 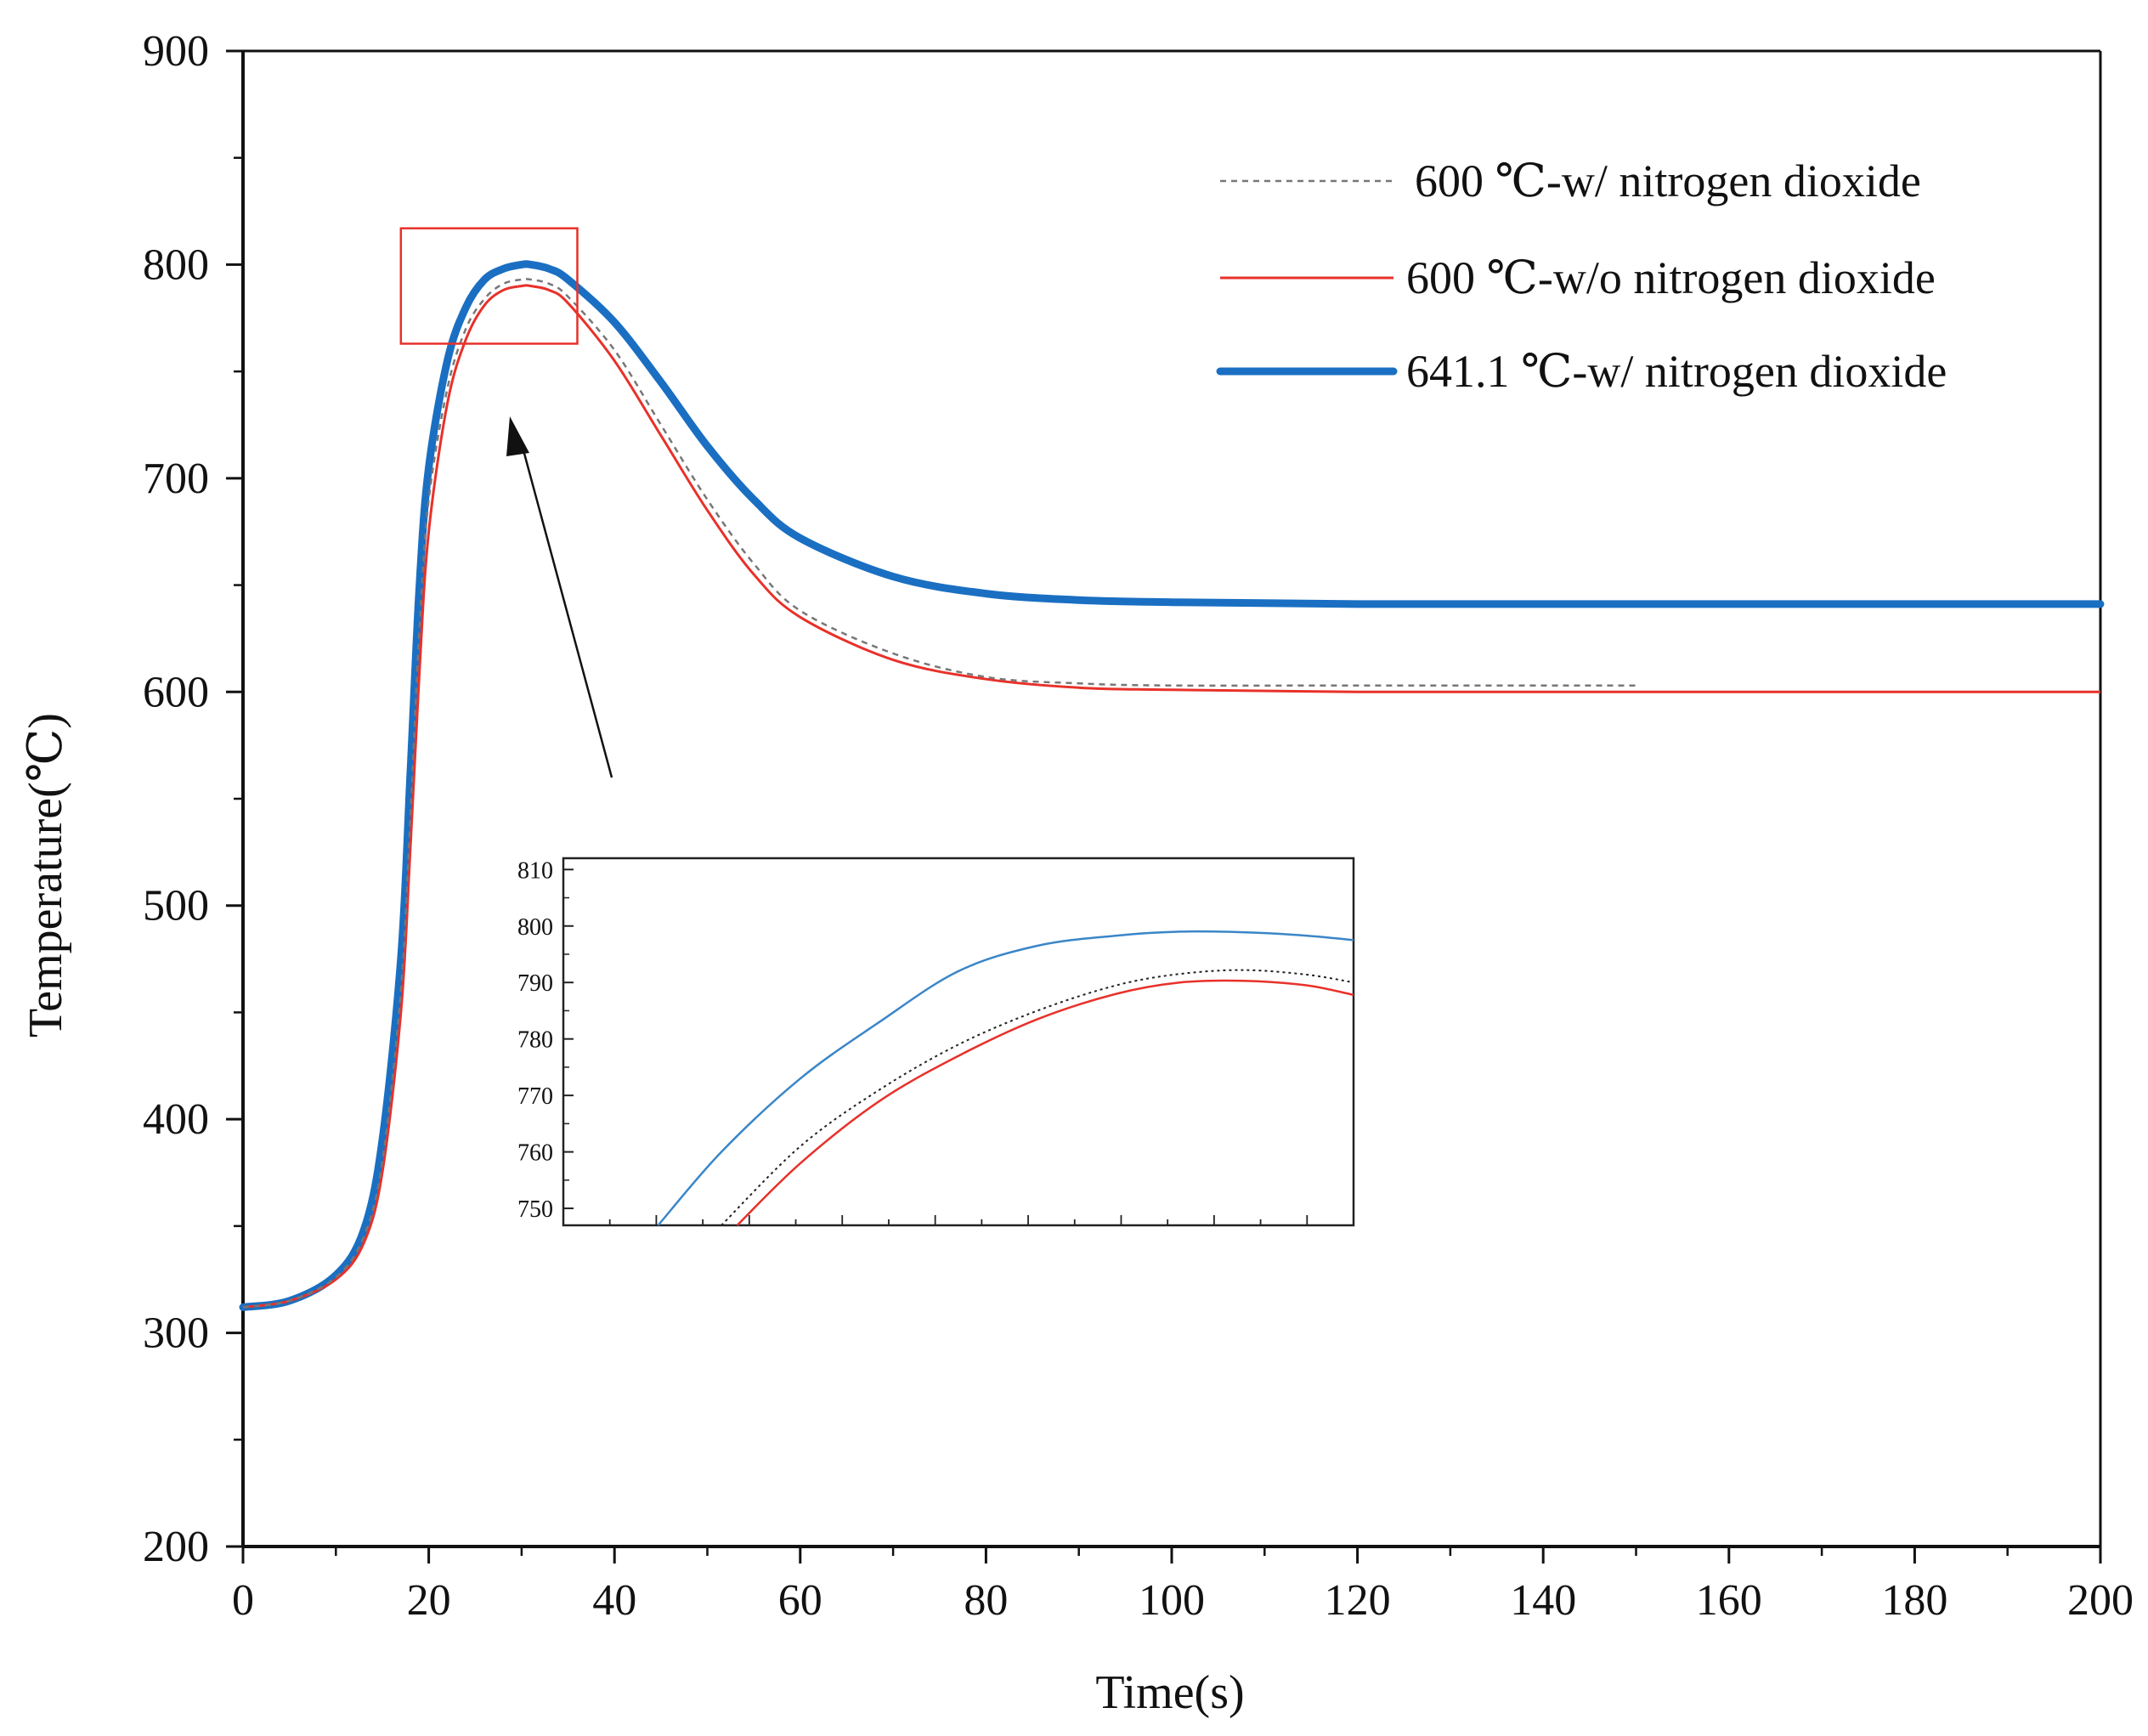 What do you see at coordinates (1914, 1601) in the screenshot?
I see `x-tick-label: 180` at bounding box center [1914, 1601].